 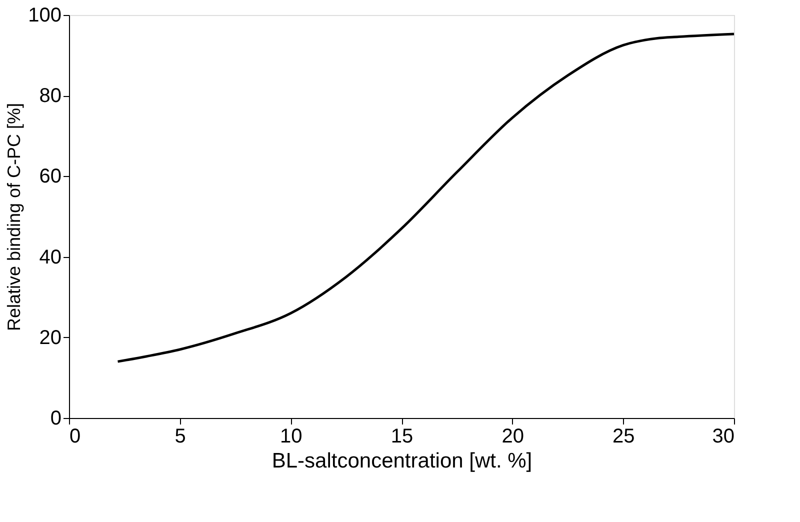 What do you see at coordinates (45, 15) in the screenshot?
I see `y-tick-label: 100` at bounding box center [45, 15].